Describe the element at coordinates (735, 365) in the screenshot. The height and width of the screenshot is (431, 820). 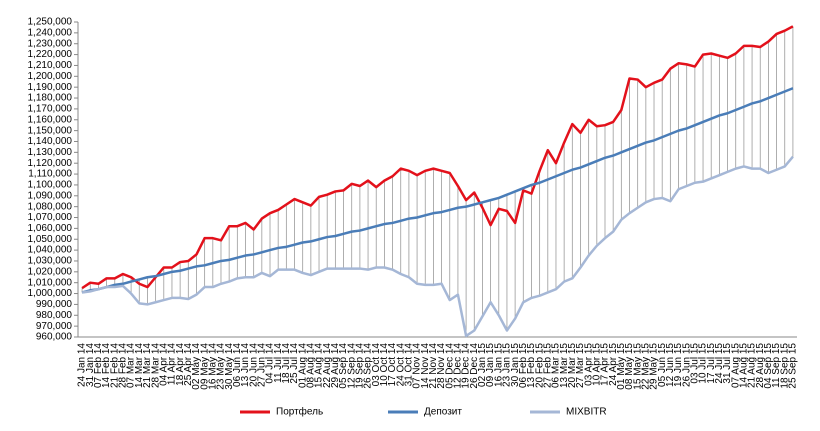
I see `x-tick-label: 07 Aug 15` at that location.